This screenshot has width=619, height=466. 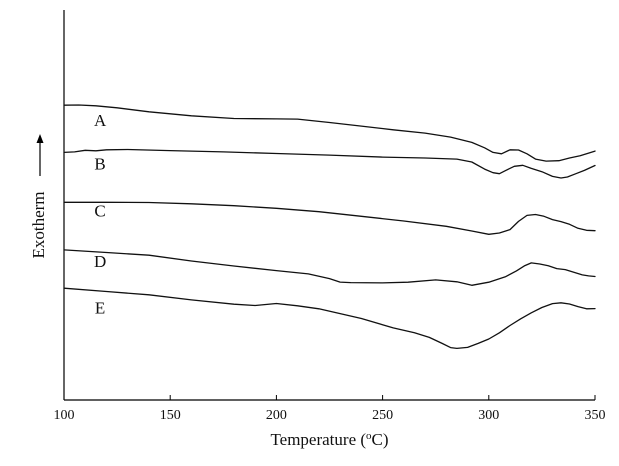 What do you see at coordinates (595, 415) in the screenshot?
I see `x-tick-label: 350` at bounding box center [595, 415].